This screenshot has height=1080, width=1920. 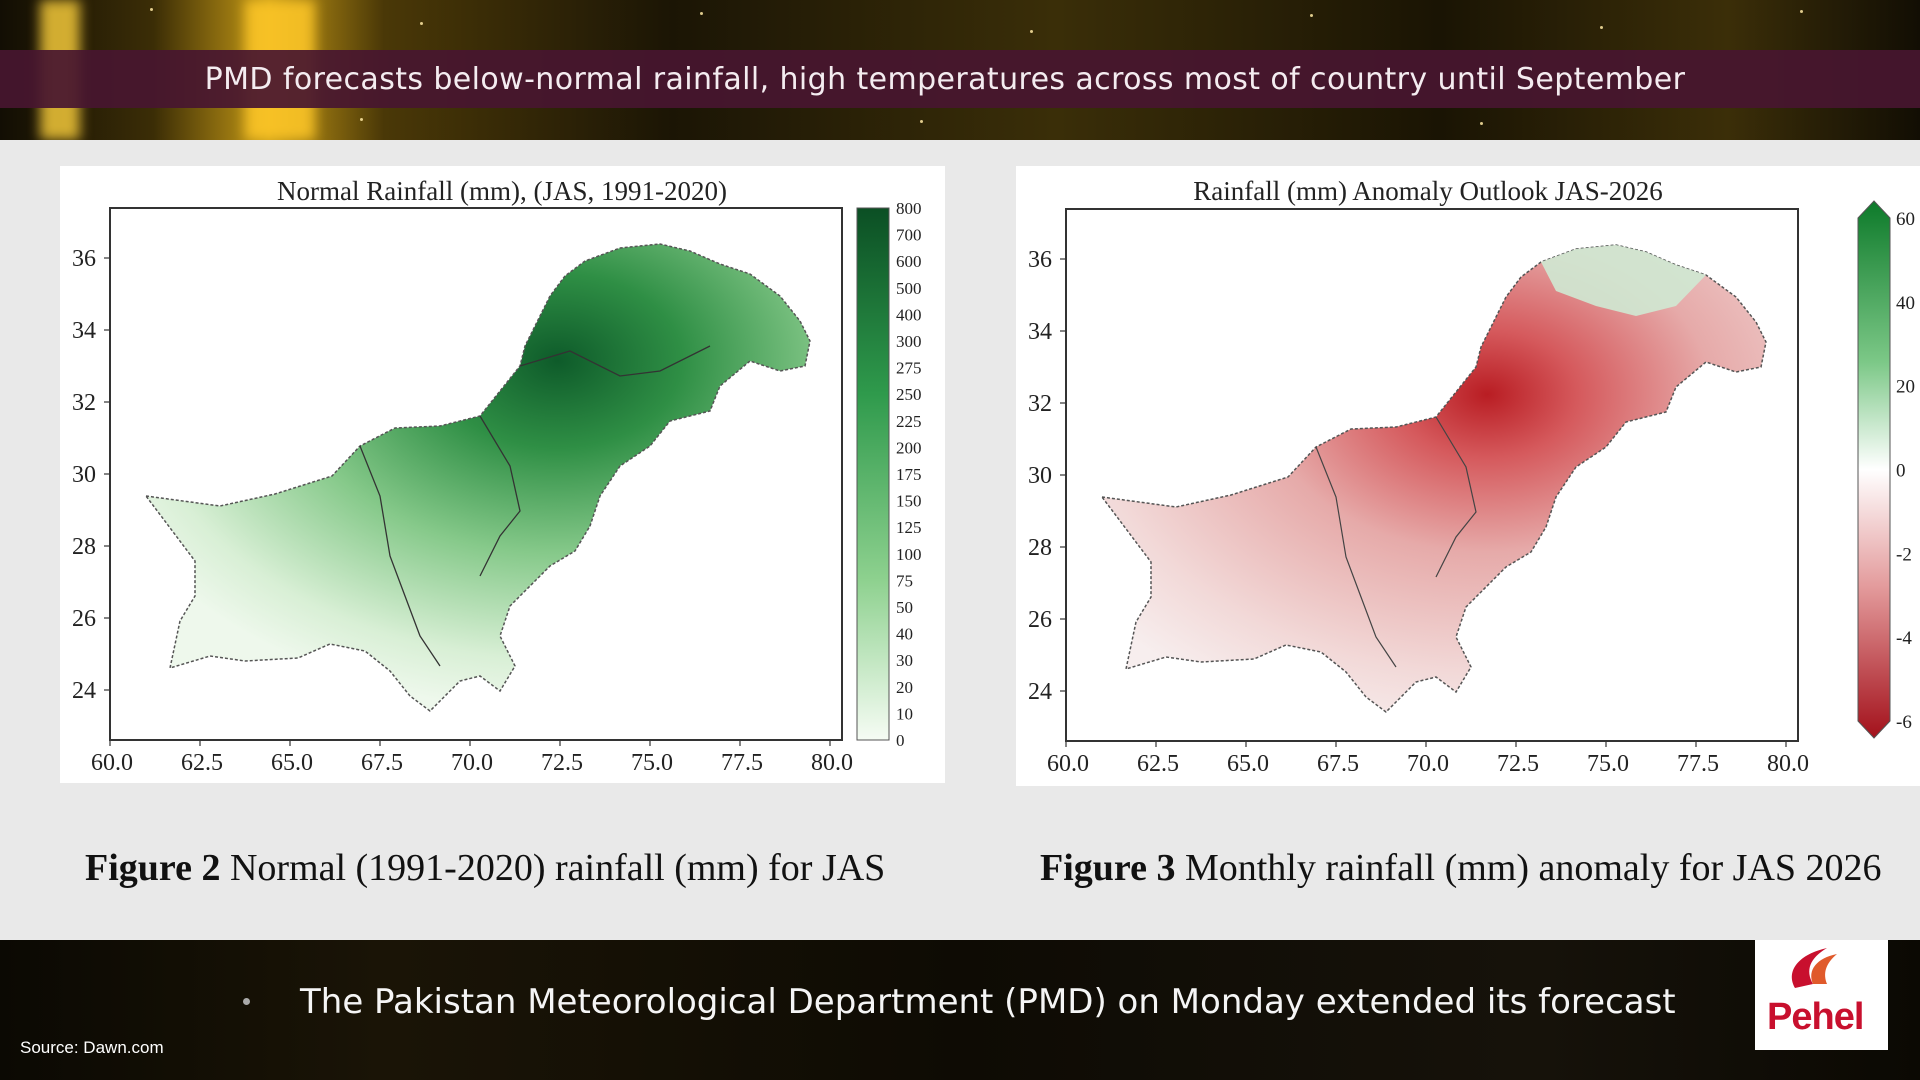 What do you see at coordinates (909, 501) in the screenshot?
I see `colorbar-label: 150` at bounding box center [909, 501].